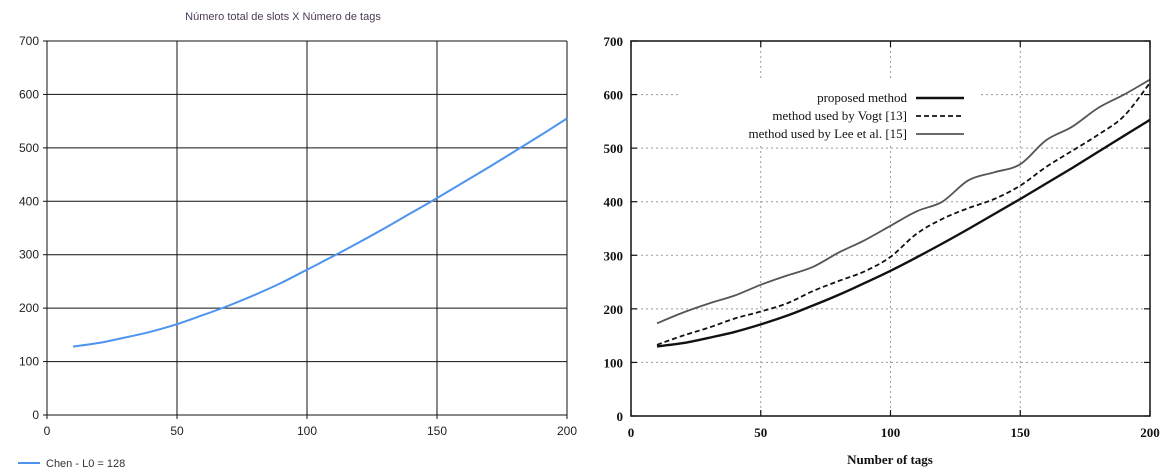 The height and width of the screenshot is (472, 1169). Describe the element at coordinates (862, 97) in the screenshot. I see `right-legend-label: proposed method` at that location.